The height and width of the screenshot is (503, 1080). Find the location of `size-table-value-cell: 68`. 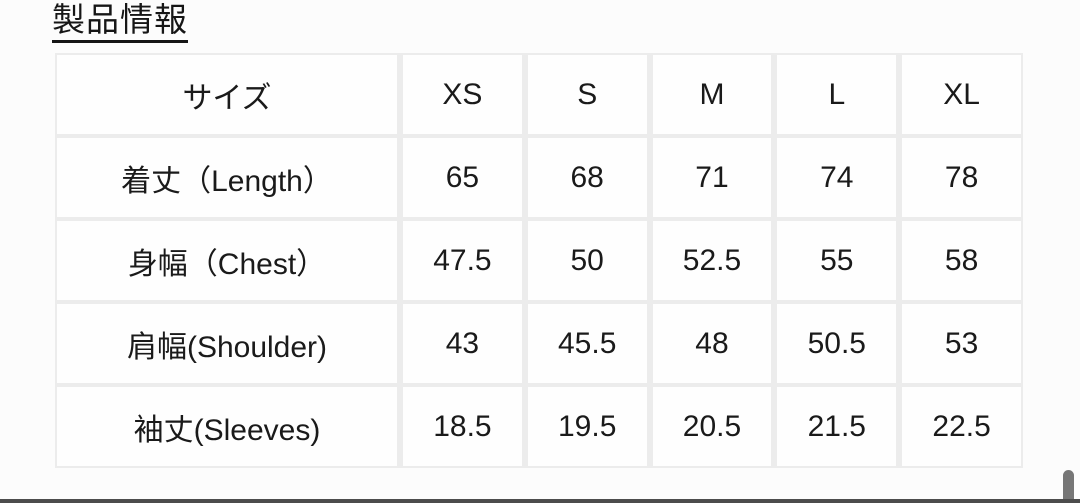

size-table-value-cell: 68 is located at coordinates (587, 177).